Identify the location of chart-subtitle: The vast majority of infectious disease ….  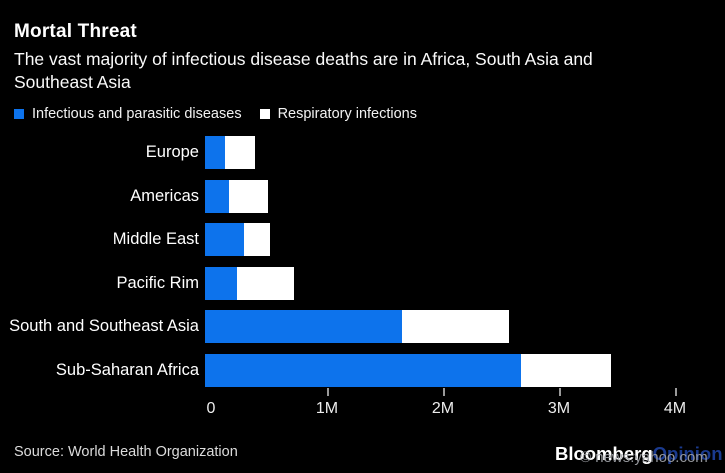
(303, 70).